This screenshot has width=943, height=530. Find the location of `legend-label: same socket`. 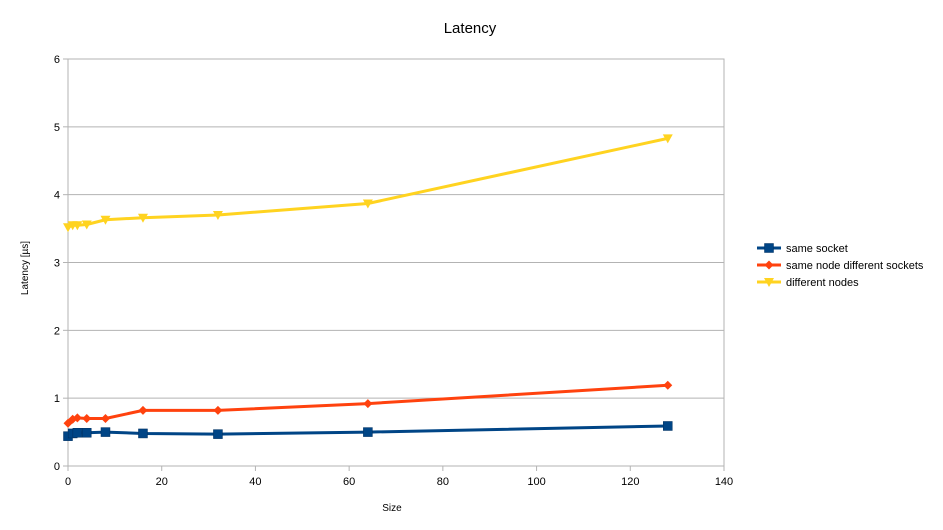

legend-label: same socket is located at coordinates (817, 249).